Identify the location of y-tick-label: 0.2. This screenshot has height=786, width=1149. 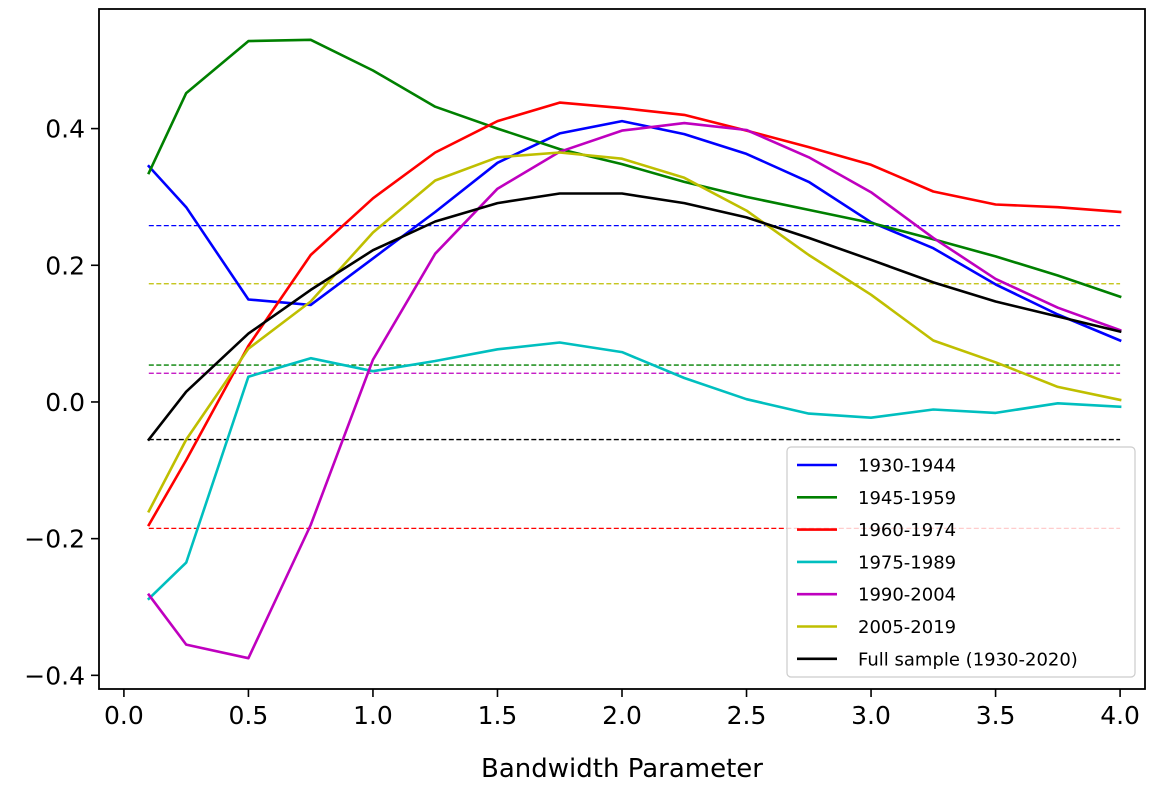
(65, 265).